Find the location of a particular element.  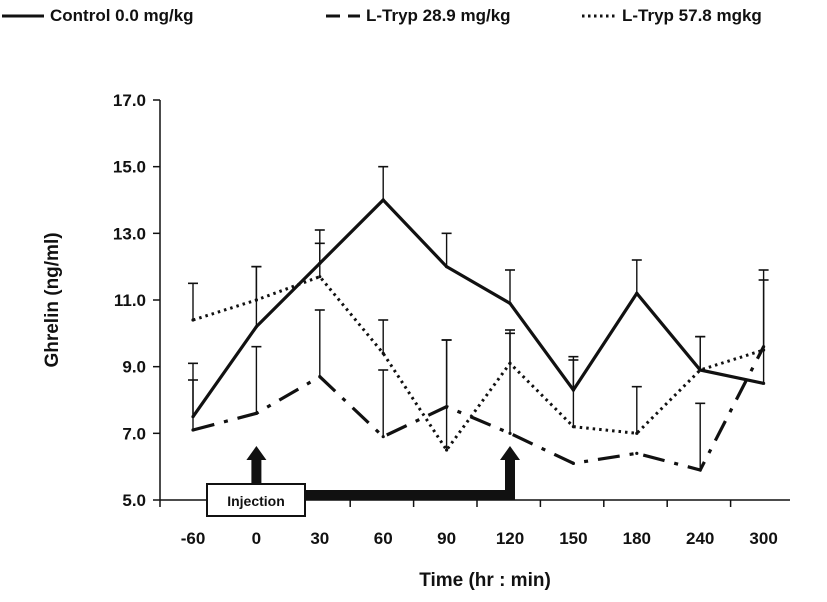

y-axis-title: Ghrelin (ng/ml) is located at coordinates (52, 299).